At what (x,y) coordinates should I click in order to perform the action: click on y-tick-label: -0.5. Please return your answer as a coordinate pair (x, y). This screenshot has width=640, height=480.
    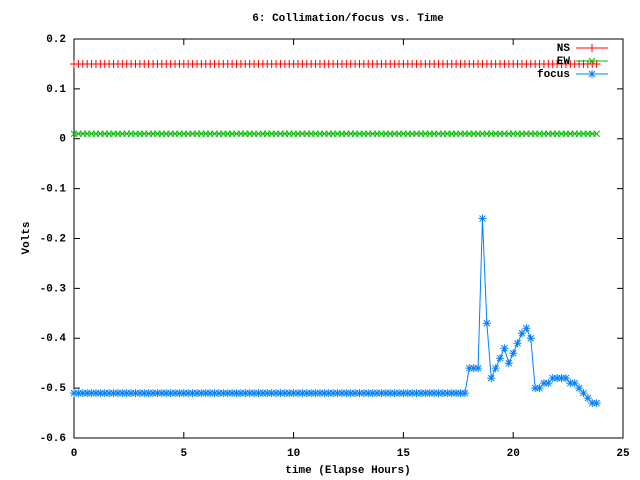
    Looking at the image, I should click on (53, 389).